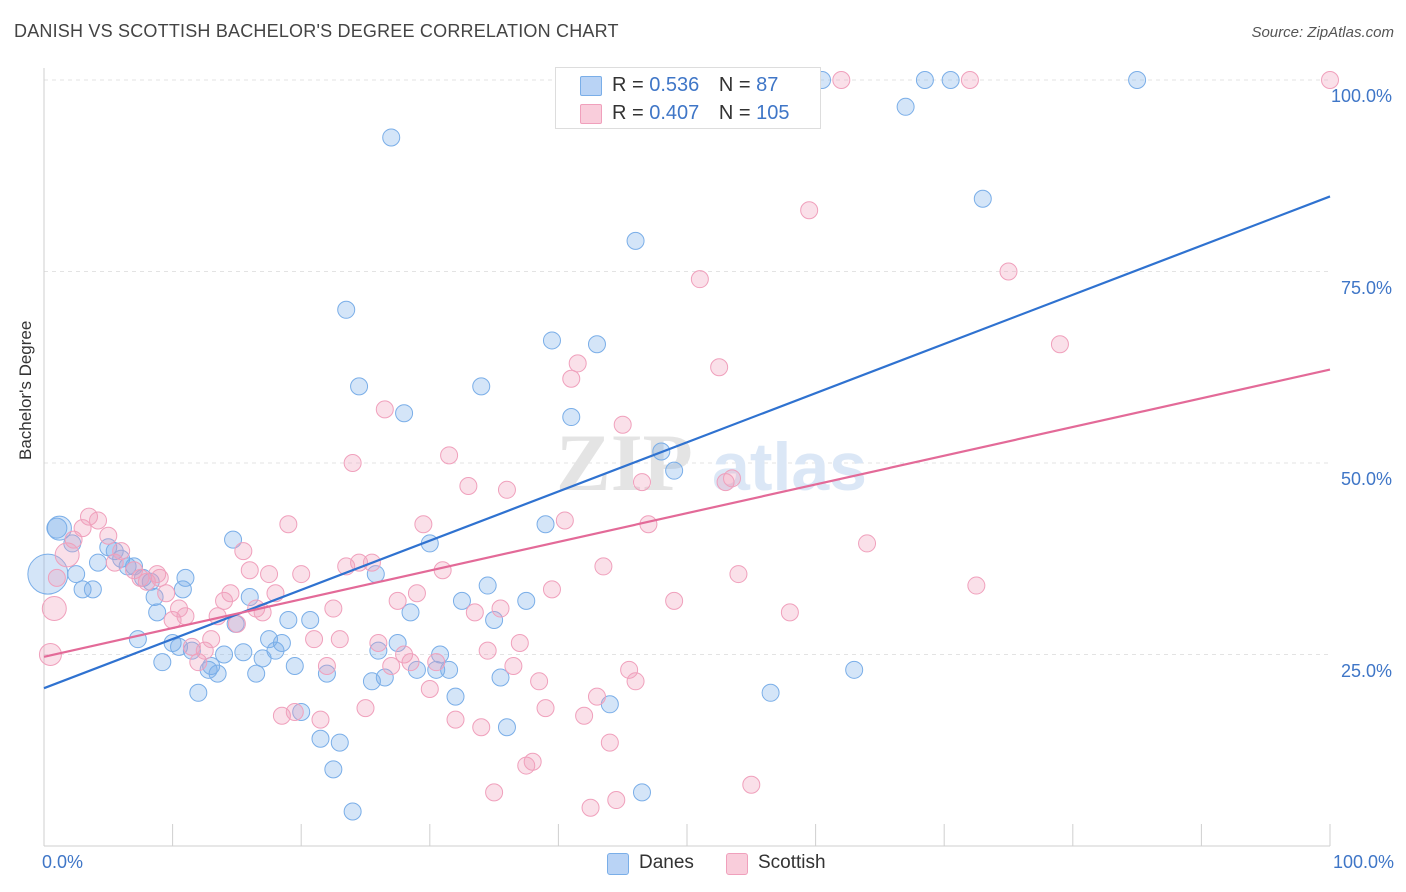 Image resolution: width=1406 pixels, height=892 pixels. Describe the element at coordinates (1366, 479) in the screenshot. I see `y-tick-label: 50.0%` at that location.